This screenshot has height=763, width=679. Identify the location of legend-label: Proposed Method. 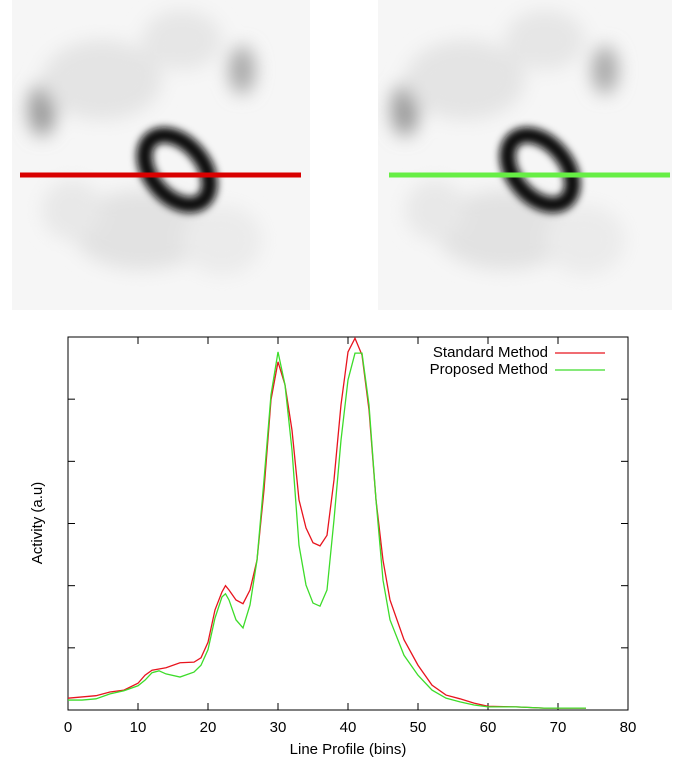
(489, 369).